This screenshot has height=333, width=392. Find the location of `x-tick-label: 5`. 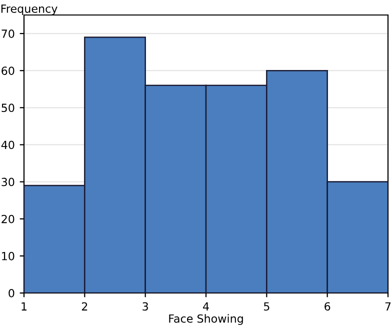

x-tick-label: 5 is located at coordinates (267, 306).